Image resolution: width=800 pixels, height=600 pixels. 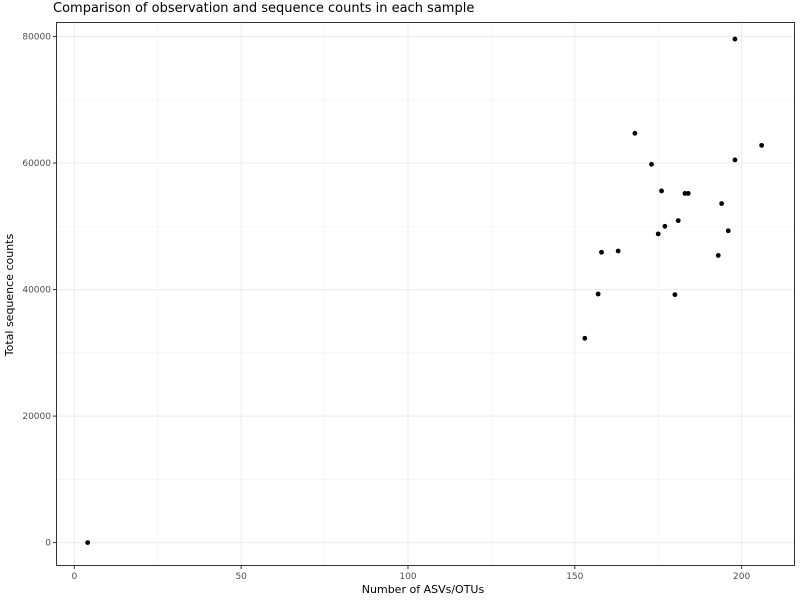 What do you see at coordinates (241, 577) in the screenshot?
I see `x-tick-label: 50` at bounding box center [241, 577].